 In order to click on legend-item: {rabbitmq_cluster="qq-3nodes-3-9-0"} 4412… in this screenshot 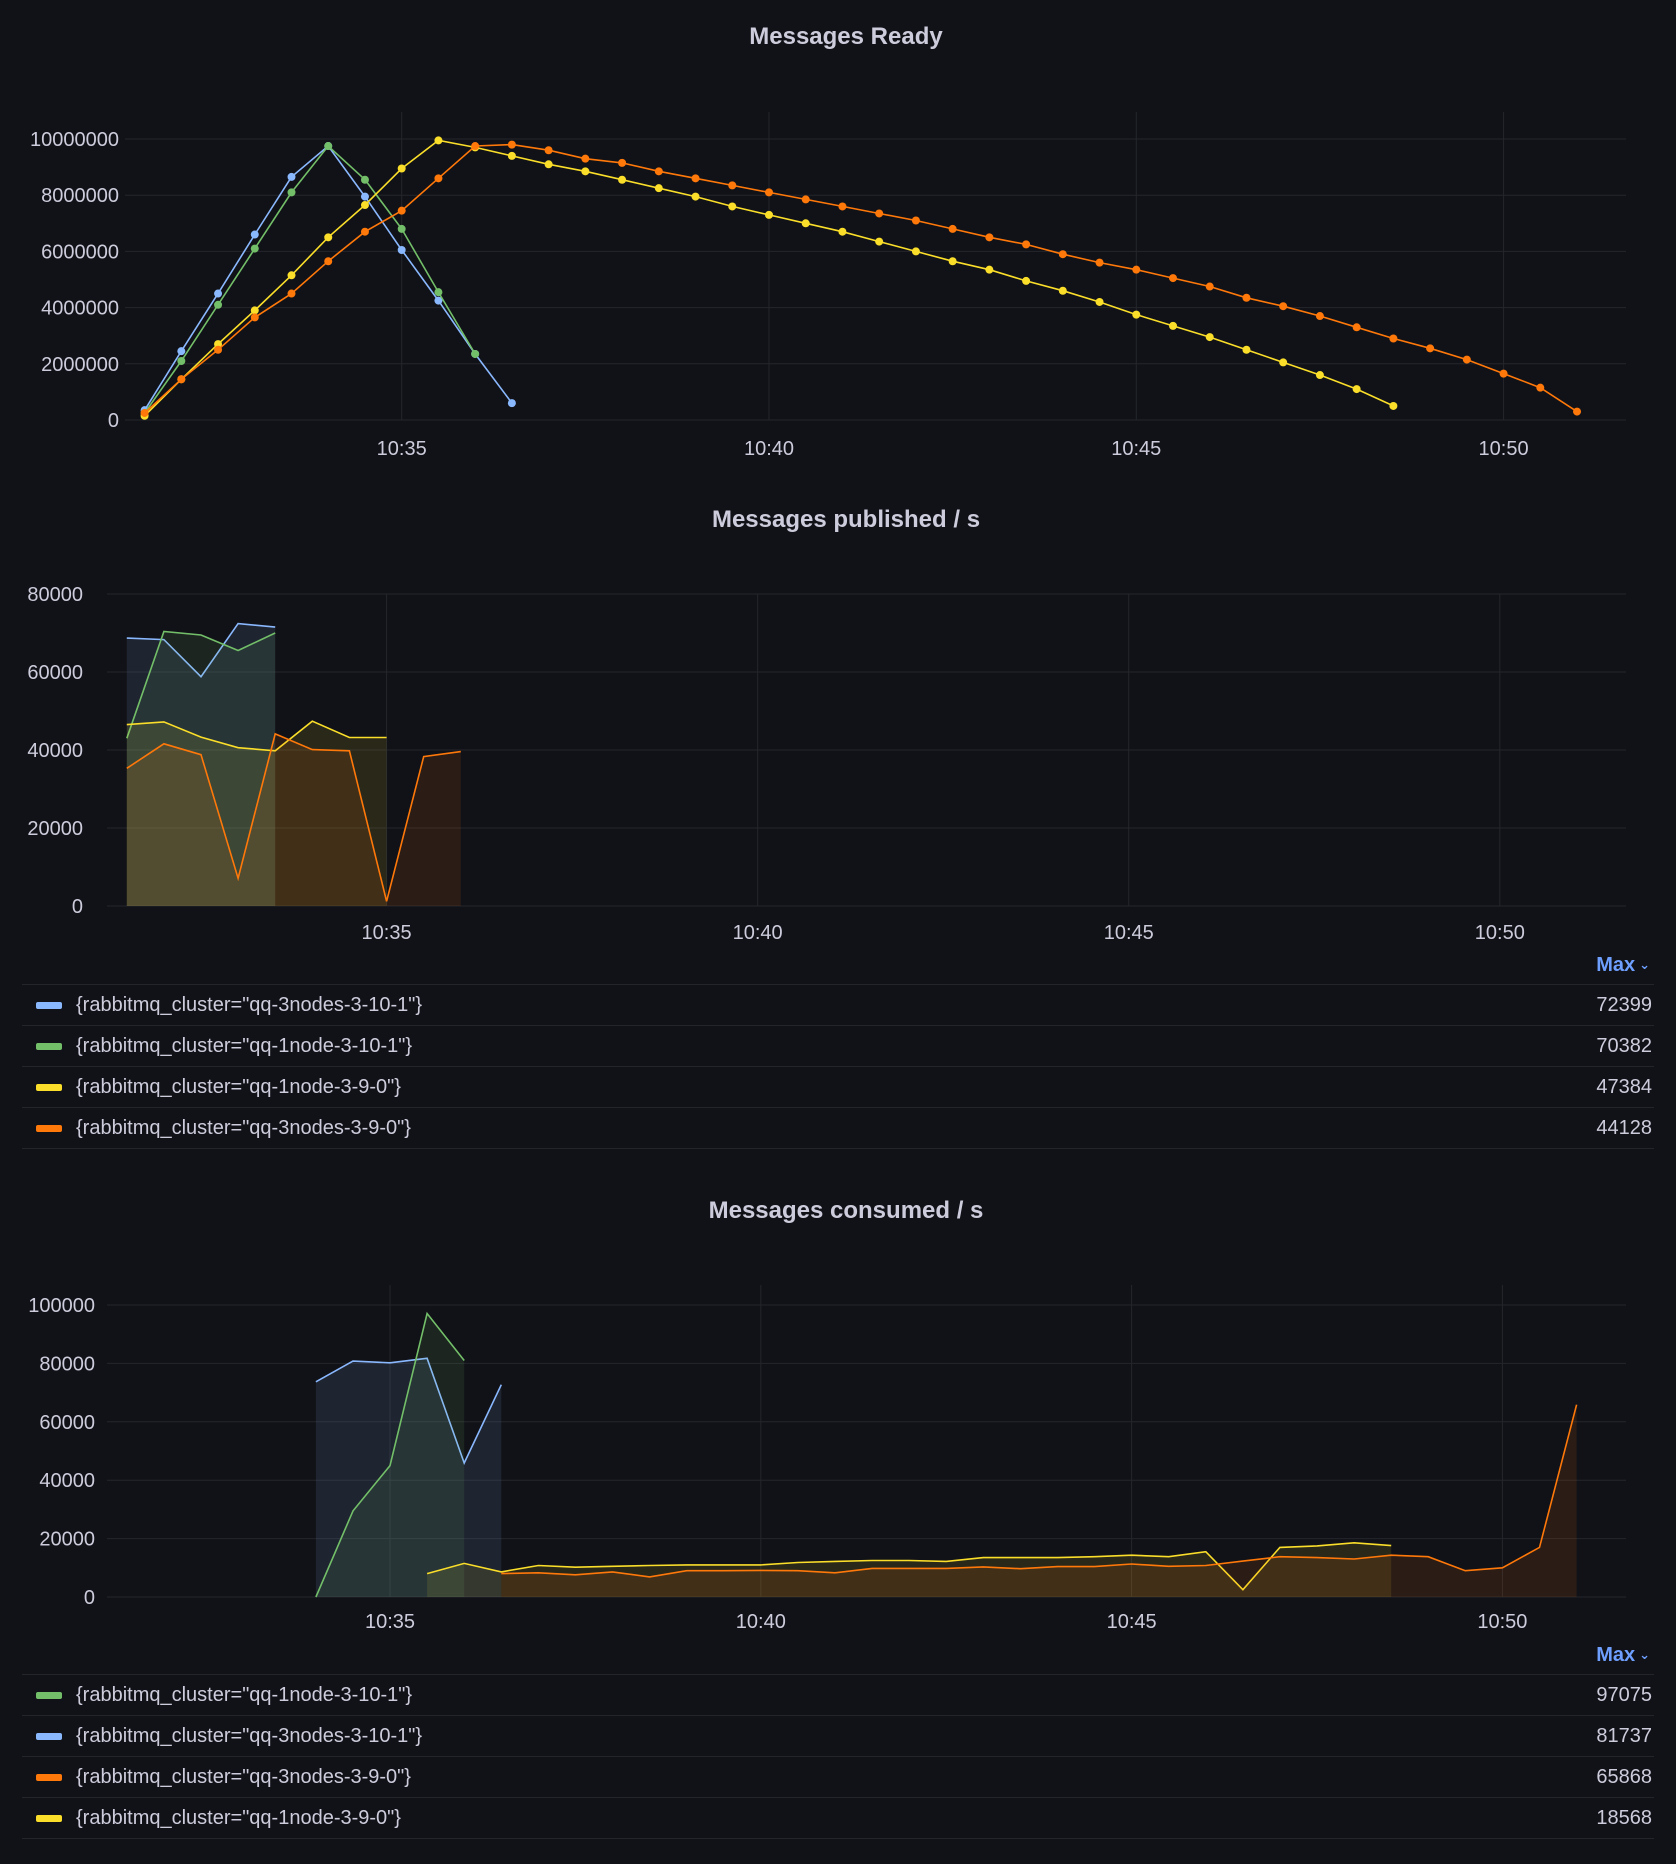, I will do `click(838, 1128)`.